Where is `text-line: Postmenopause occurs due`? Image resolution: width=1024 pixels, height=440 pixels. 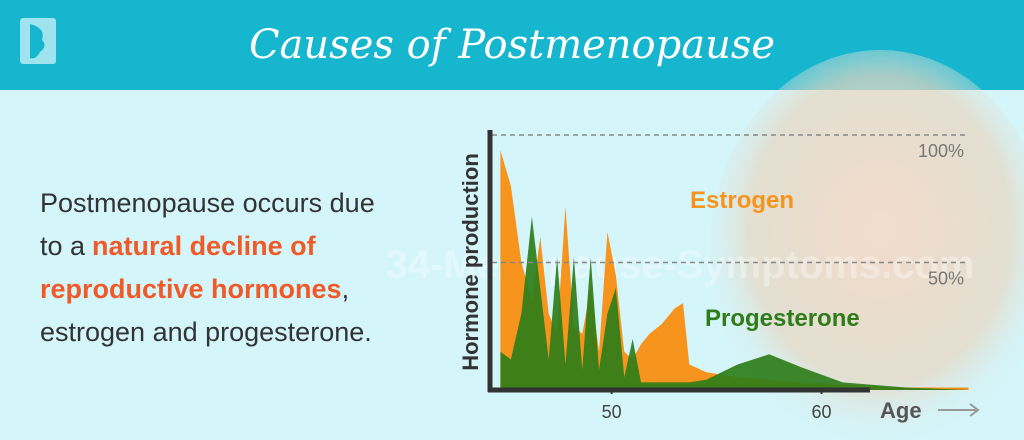 text-line: Postmenopause occurs due is located at coordinates (207, 203).